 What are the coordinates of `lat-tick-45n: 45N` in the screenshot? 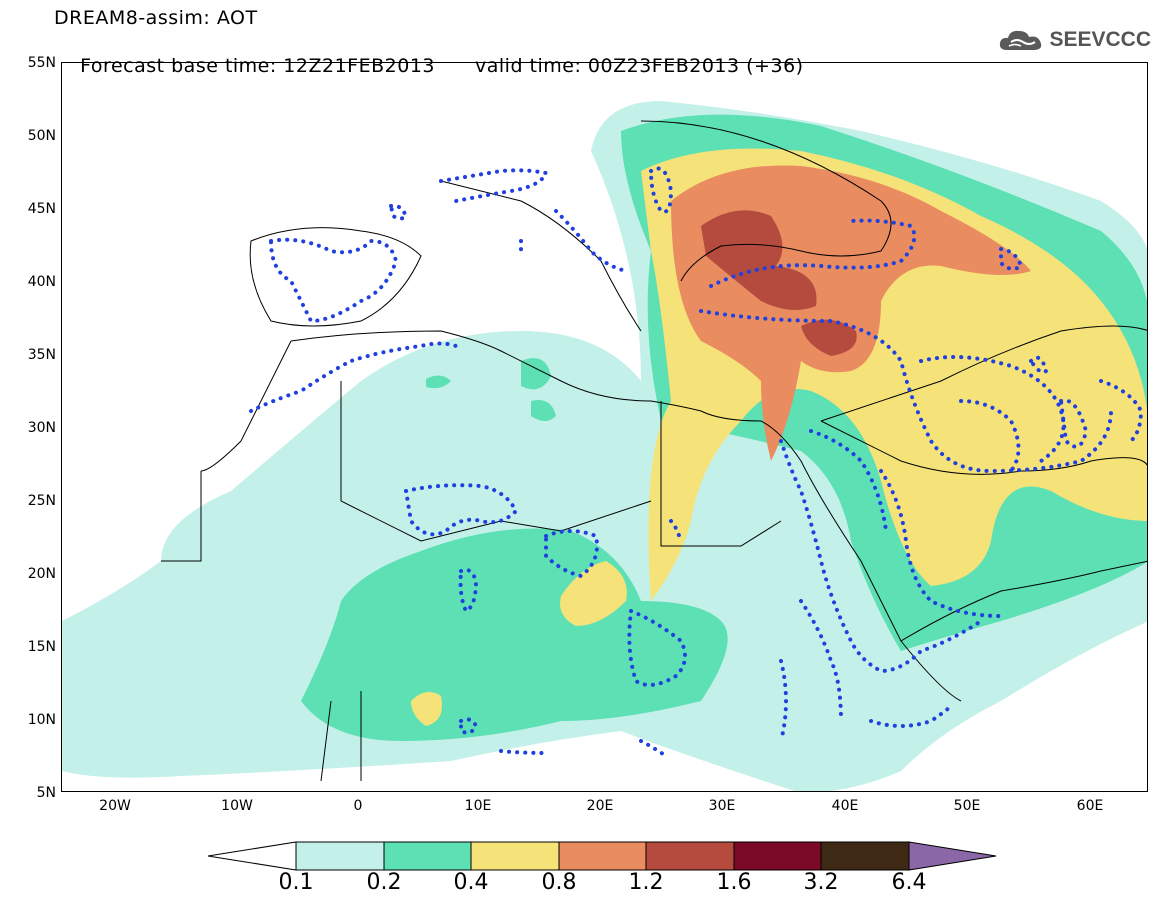 It's located at (41, 209).